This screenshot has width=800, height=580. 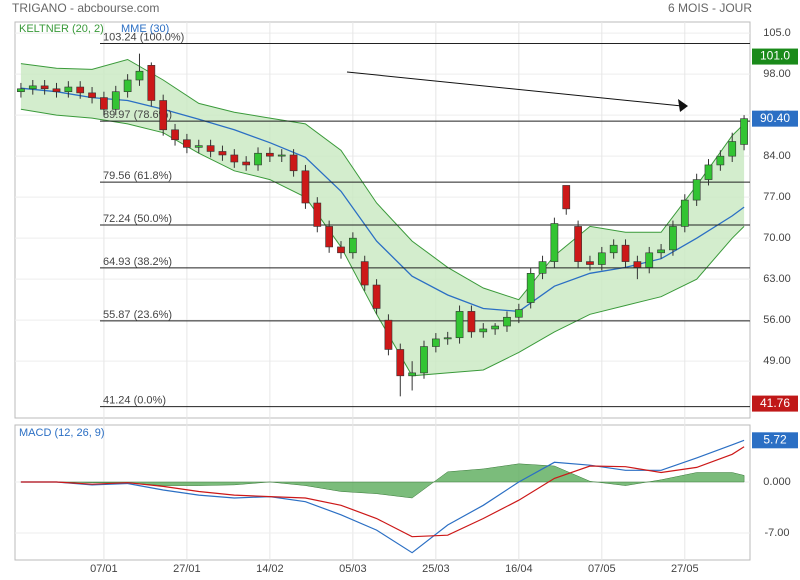 I want to click on x-tick-label: 07/05, so click(x=602, y=569).